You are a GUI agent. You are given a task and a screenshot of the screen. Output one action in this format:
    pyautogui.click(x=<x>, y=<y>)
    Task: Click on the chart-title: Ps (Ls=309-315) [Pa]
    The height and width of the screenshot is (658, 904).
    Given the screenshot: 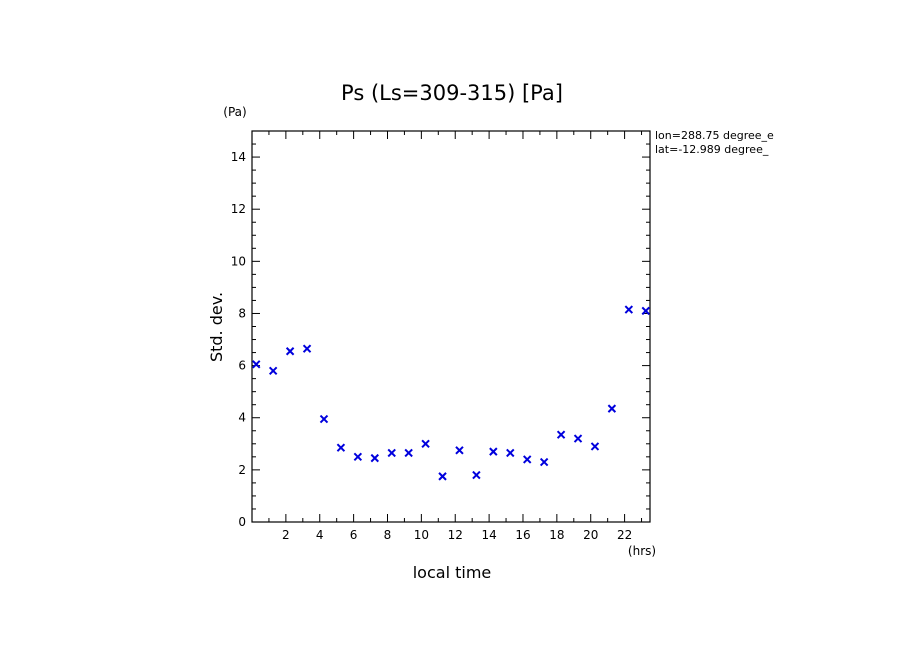 What is the action you would take?
    pyautogui.click(x=452, y=93)
    